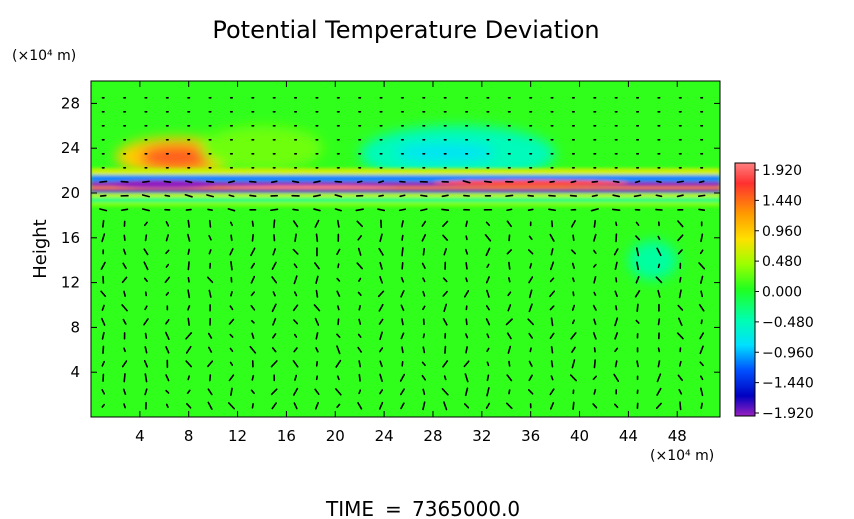 The image size is (854, 519). Describe the element at coordinates (70, 193) in the screenshot. I see `y-tick-label: 20` at that location.